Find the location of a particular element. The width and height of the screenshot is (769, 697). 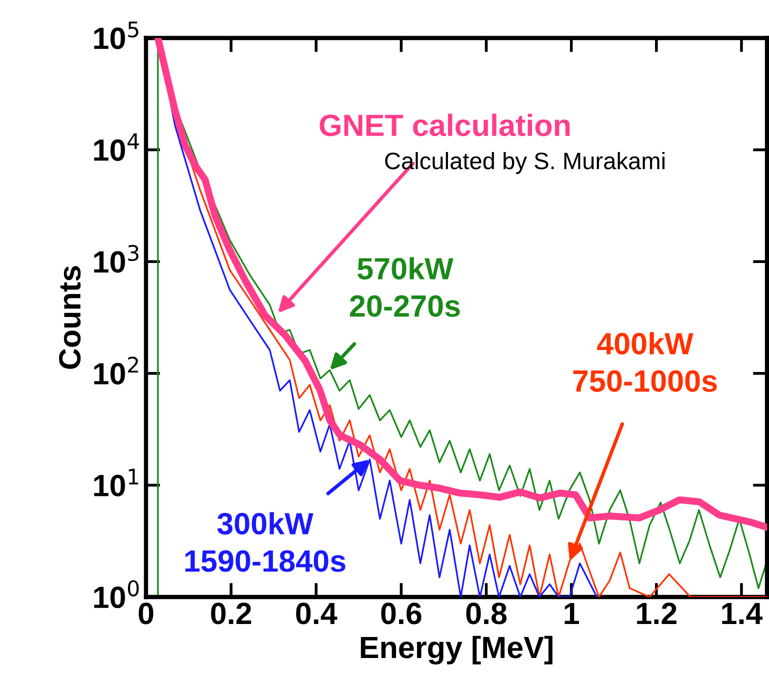

y-axis-title: Counts is located at coordinates (70, 317).